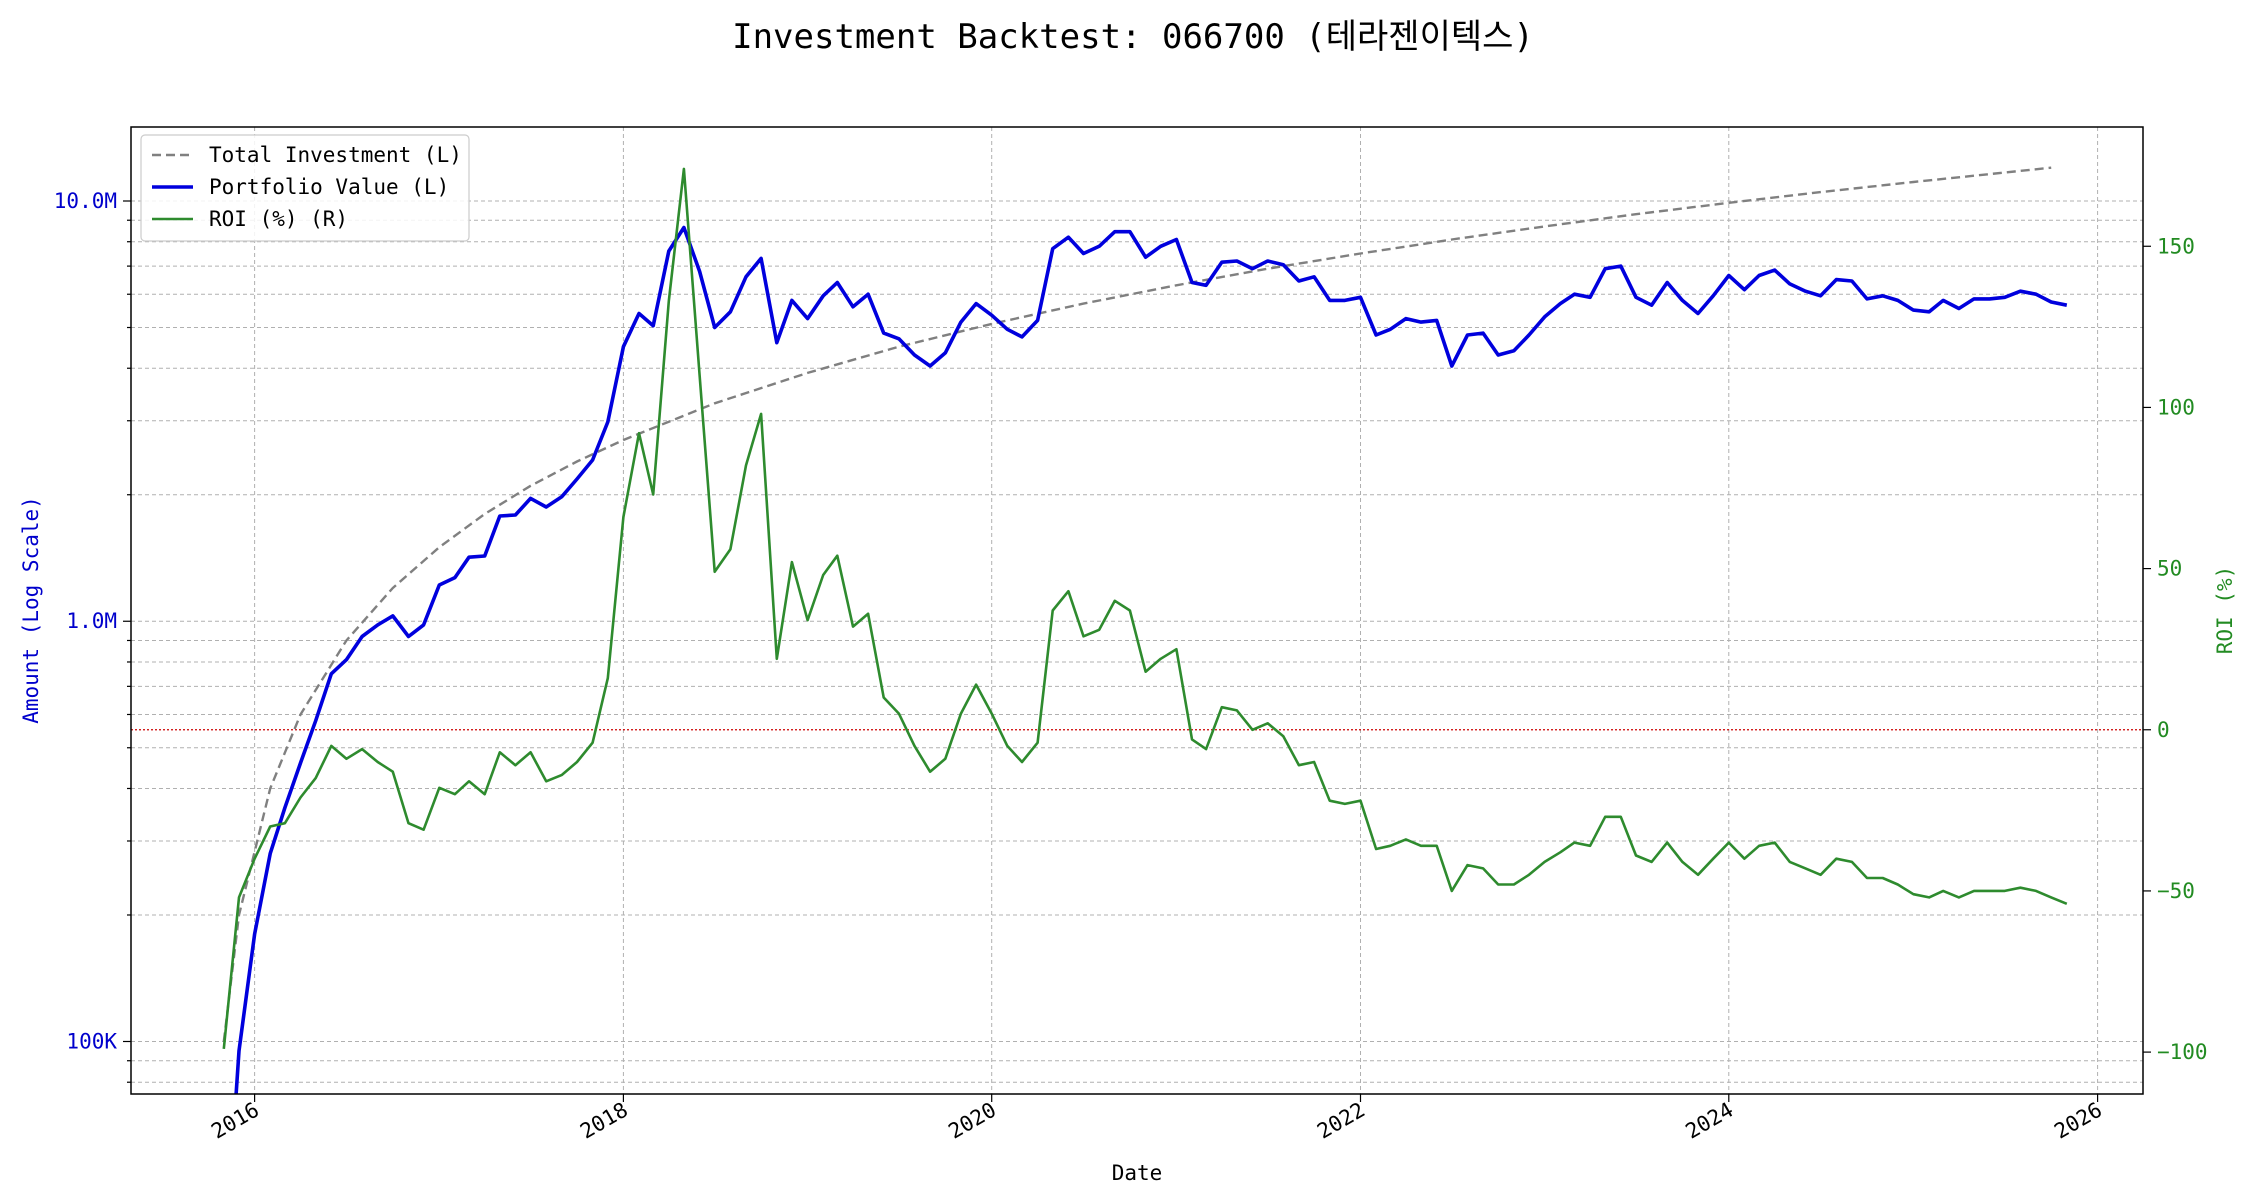 The height and width of the screenshot is (1200, 2250). Describe the element at coordinates (1709, 1121) in the screenshot. I see `x-axis-tick-label: 2024` at that location.